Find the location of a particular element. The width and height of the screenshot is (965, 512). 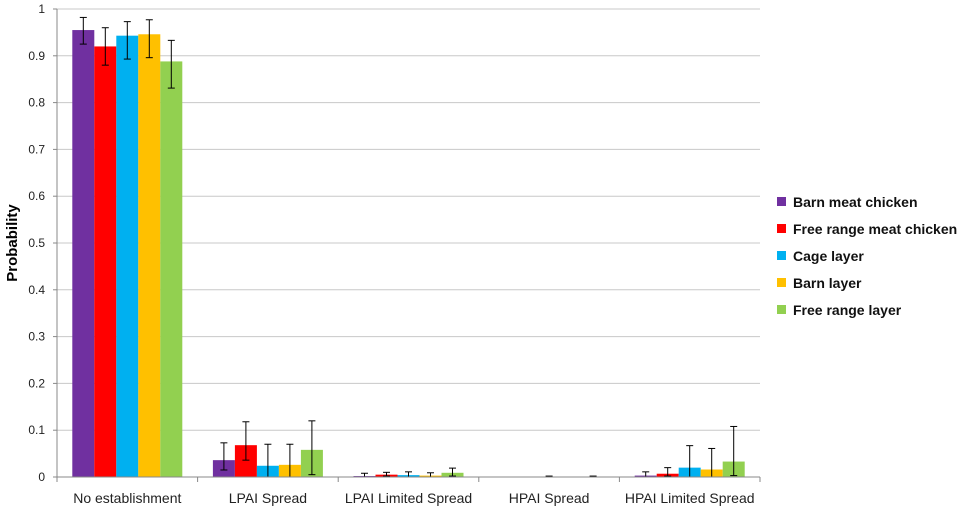

legend-label: Barn layer is located at coordinates (827, 283).